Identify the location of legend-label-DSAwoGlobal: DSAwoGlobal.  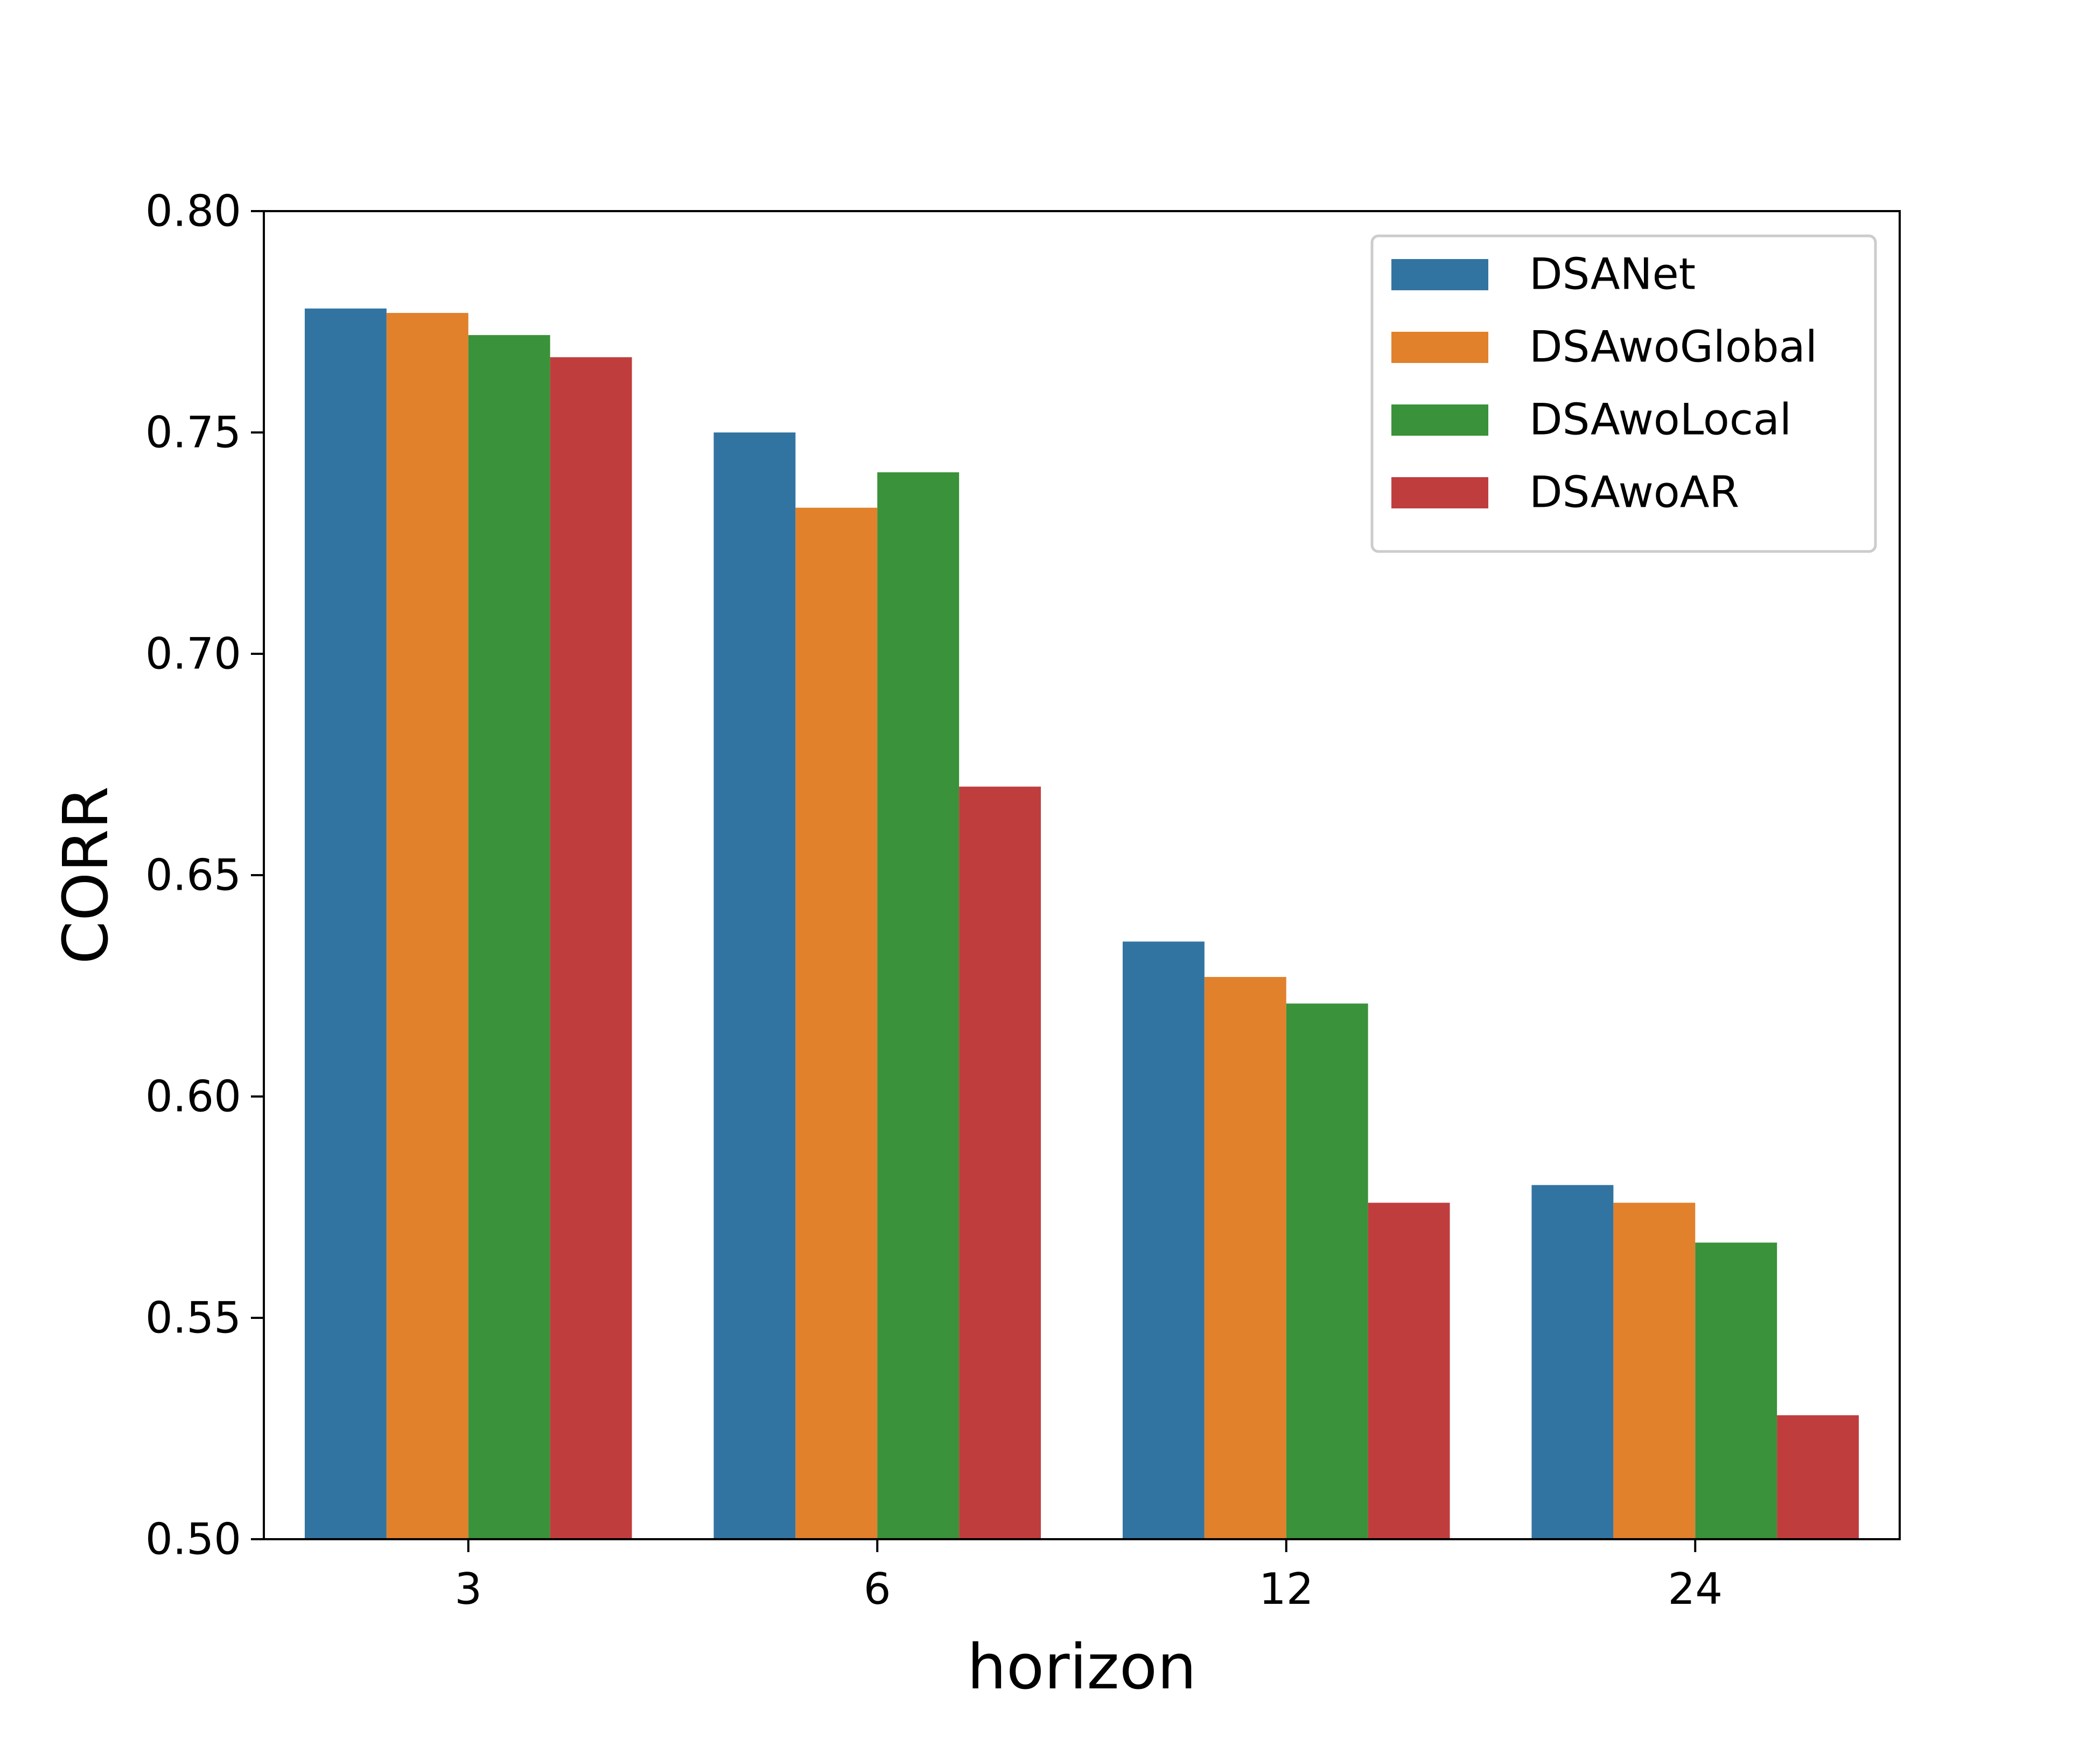
(1673, 347).